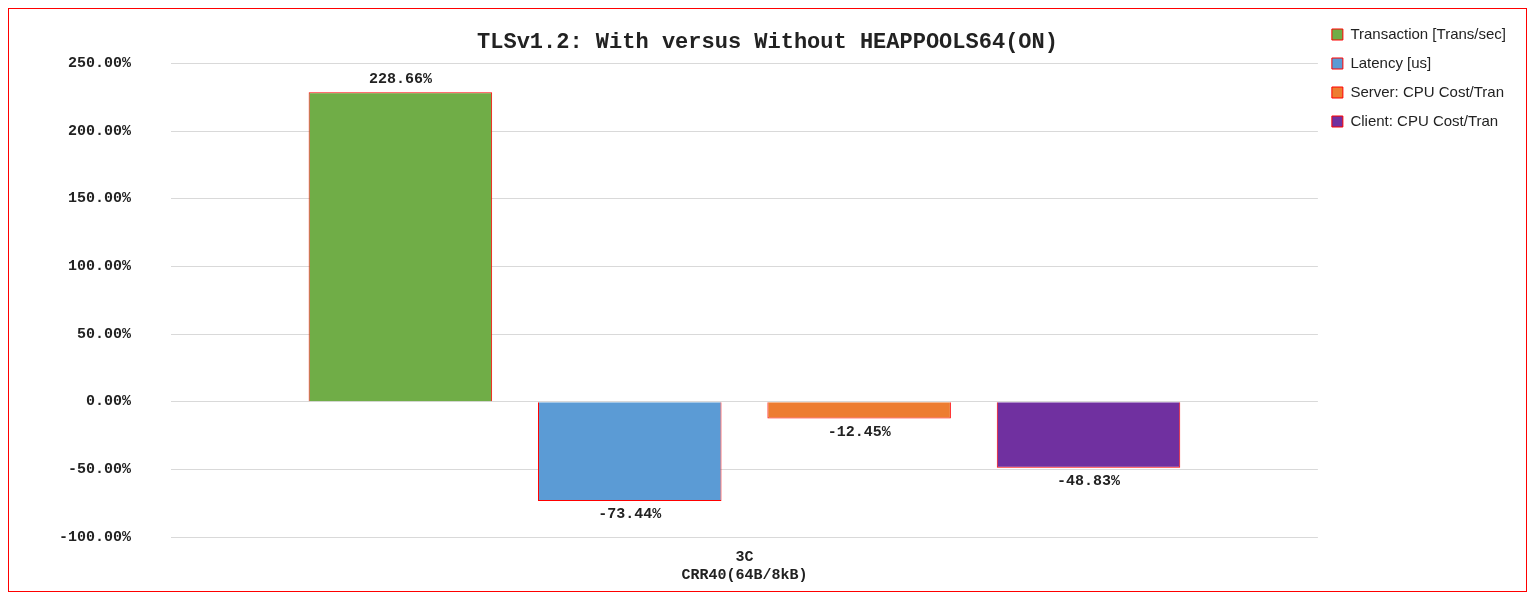 This screenshot has height=600, width=1539. I want to click on y-tick-label: -100.00%, so click(96, 537).